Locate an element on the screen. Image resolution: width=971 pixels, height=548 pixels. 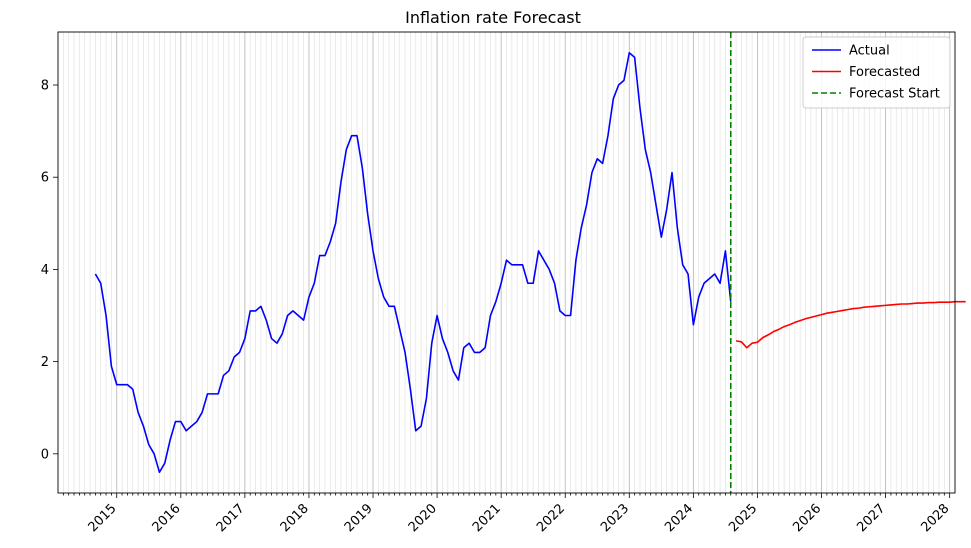
series-line-forecasted is located at coordinates (850, 324).